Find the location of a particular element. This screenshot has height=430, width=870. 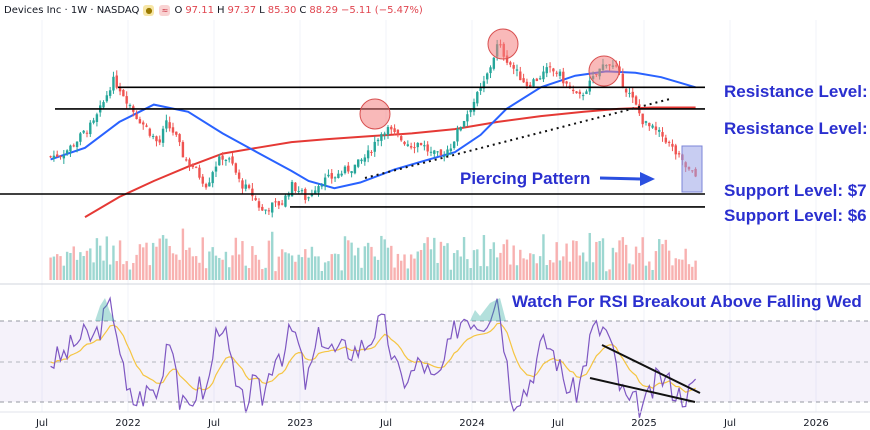

rsi-breakout-label: Watch For RSI Breakout Above Falling Wed is located at coordinates (687, 301).